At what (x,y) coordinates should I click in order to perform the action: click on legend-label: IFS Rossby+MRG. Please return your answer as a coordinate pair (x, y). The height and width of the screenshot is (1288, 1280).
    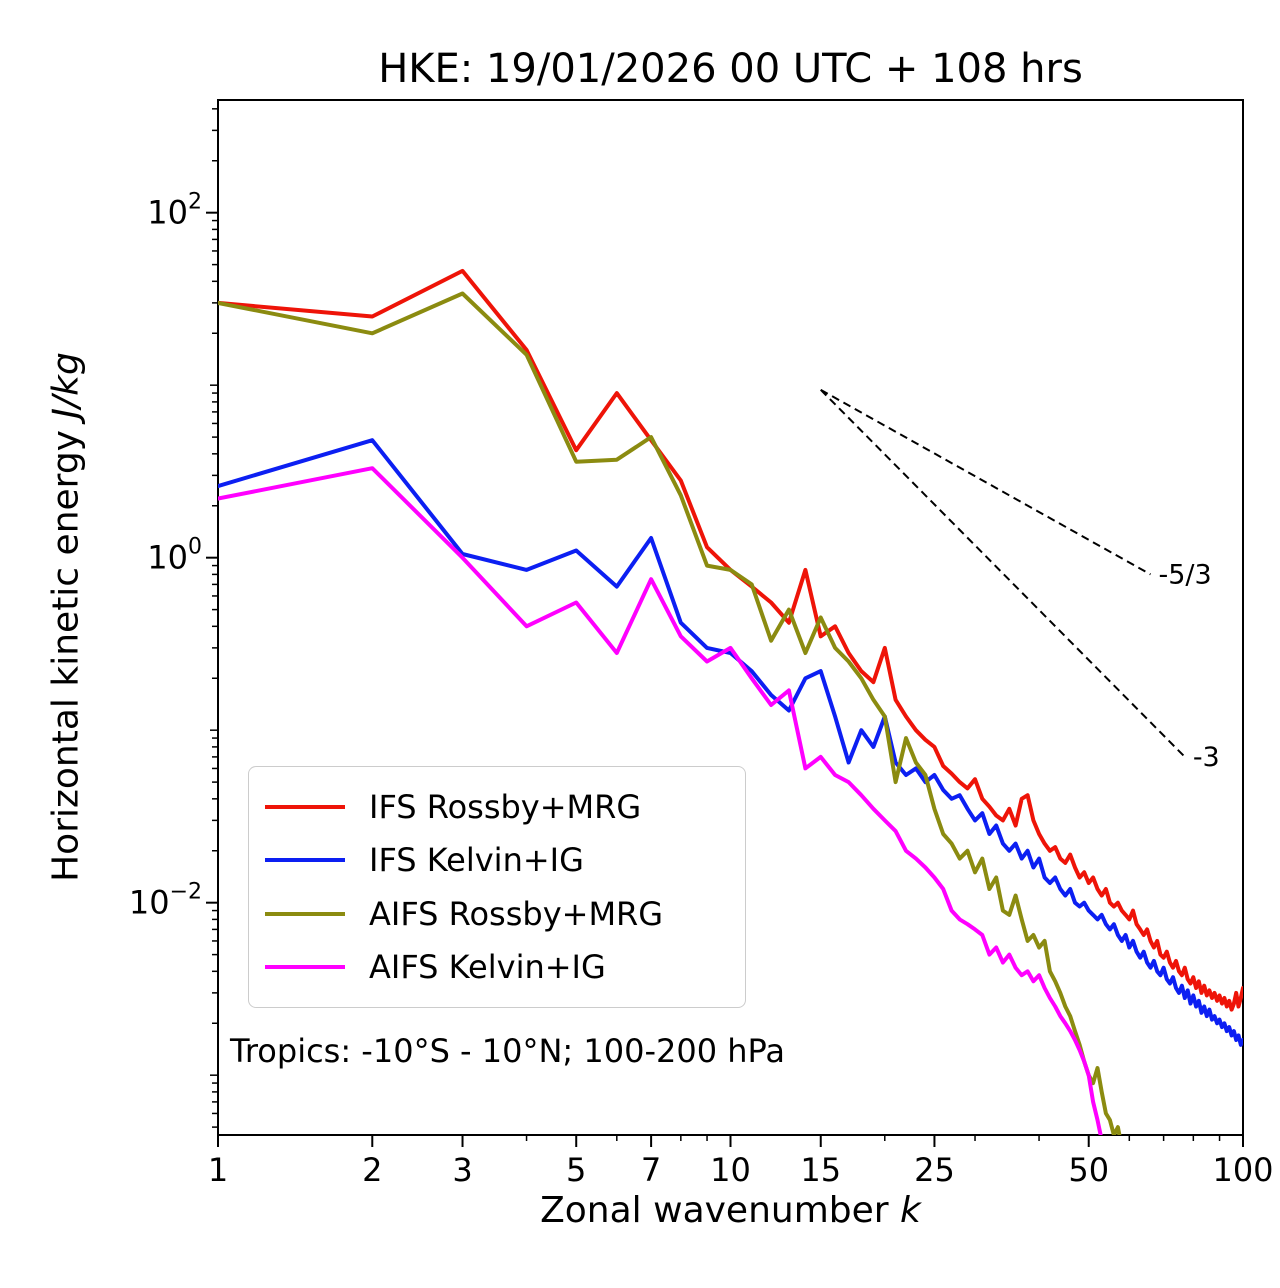
    Looking at the image, I should click on (505, 807).